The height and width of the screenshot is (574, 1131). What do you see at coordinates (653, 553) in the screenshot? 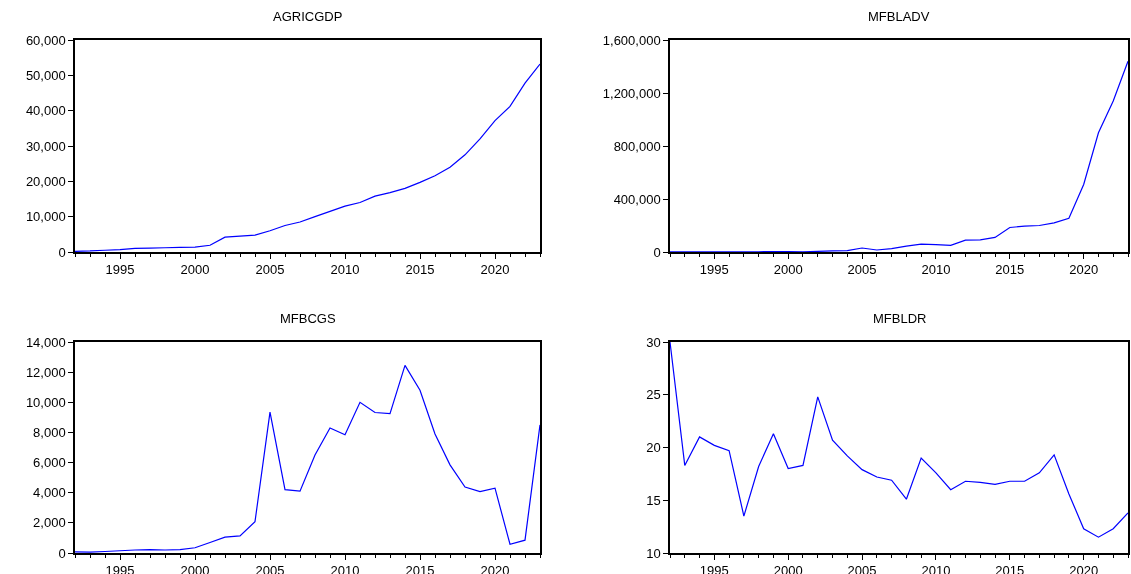
I see `y-tick-label: 10` at bounding box center [653, 553].